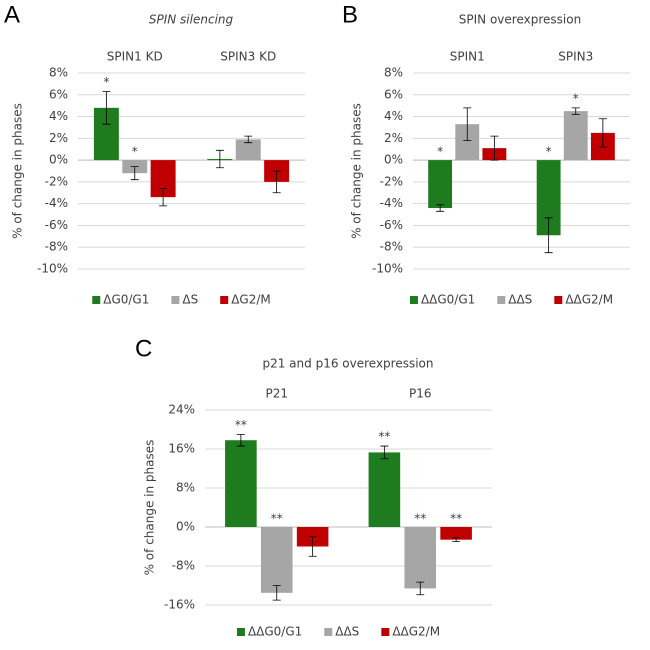 The width and height of the screenshot is (650, 650). I want to click on y-tick-label: -16%, so click(179, 605).